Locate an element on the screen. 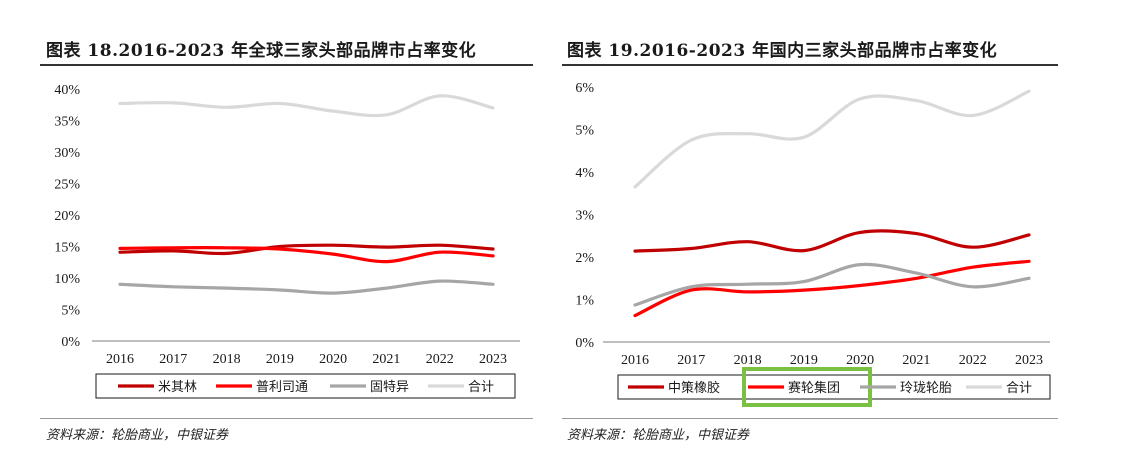  chart-title-right: 图表 19.2016-2023 年国内三家头部品牌市占率变化 is located at coordinates (782, 51).